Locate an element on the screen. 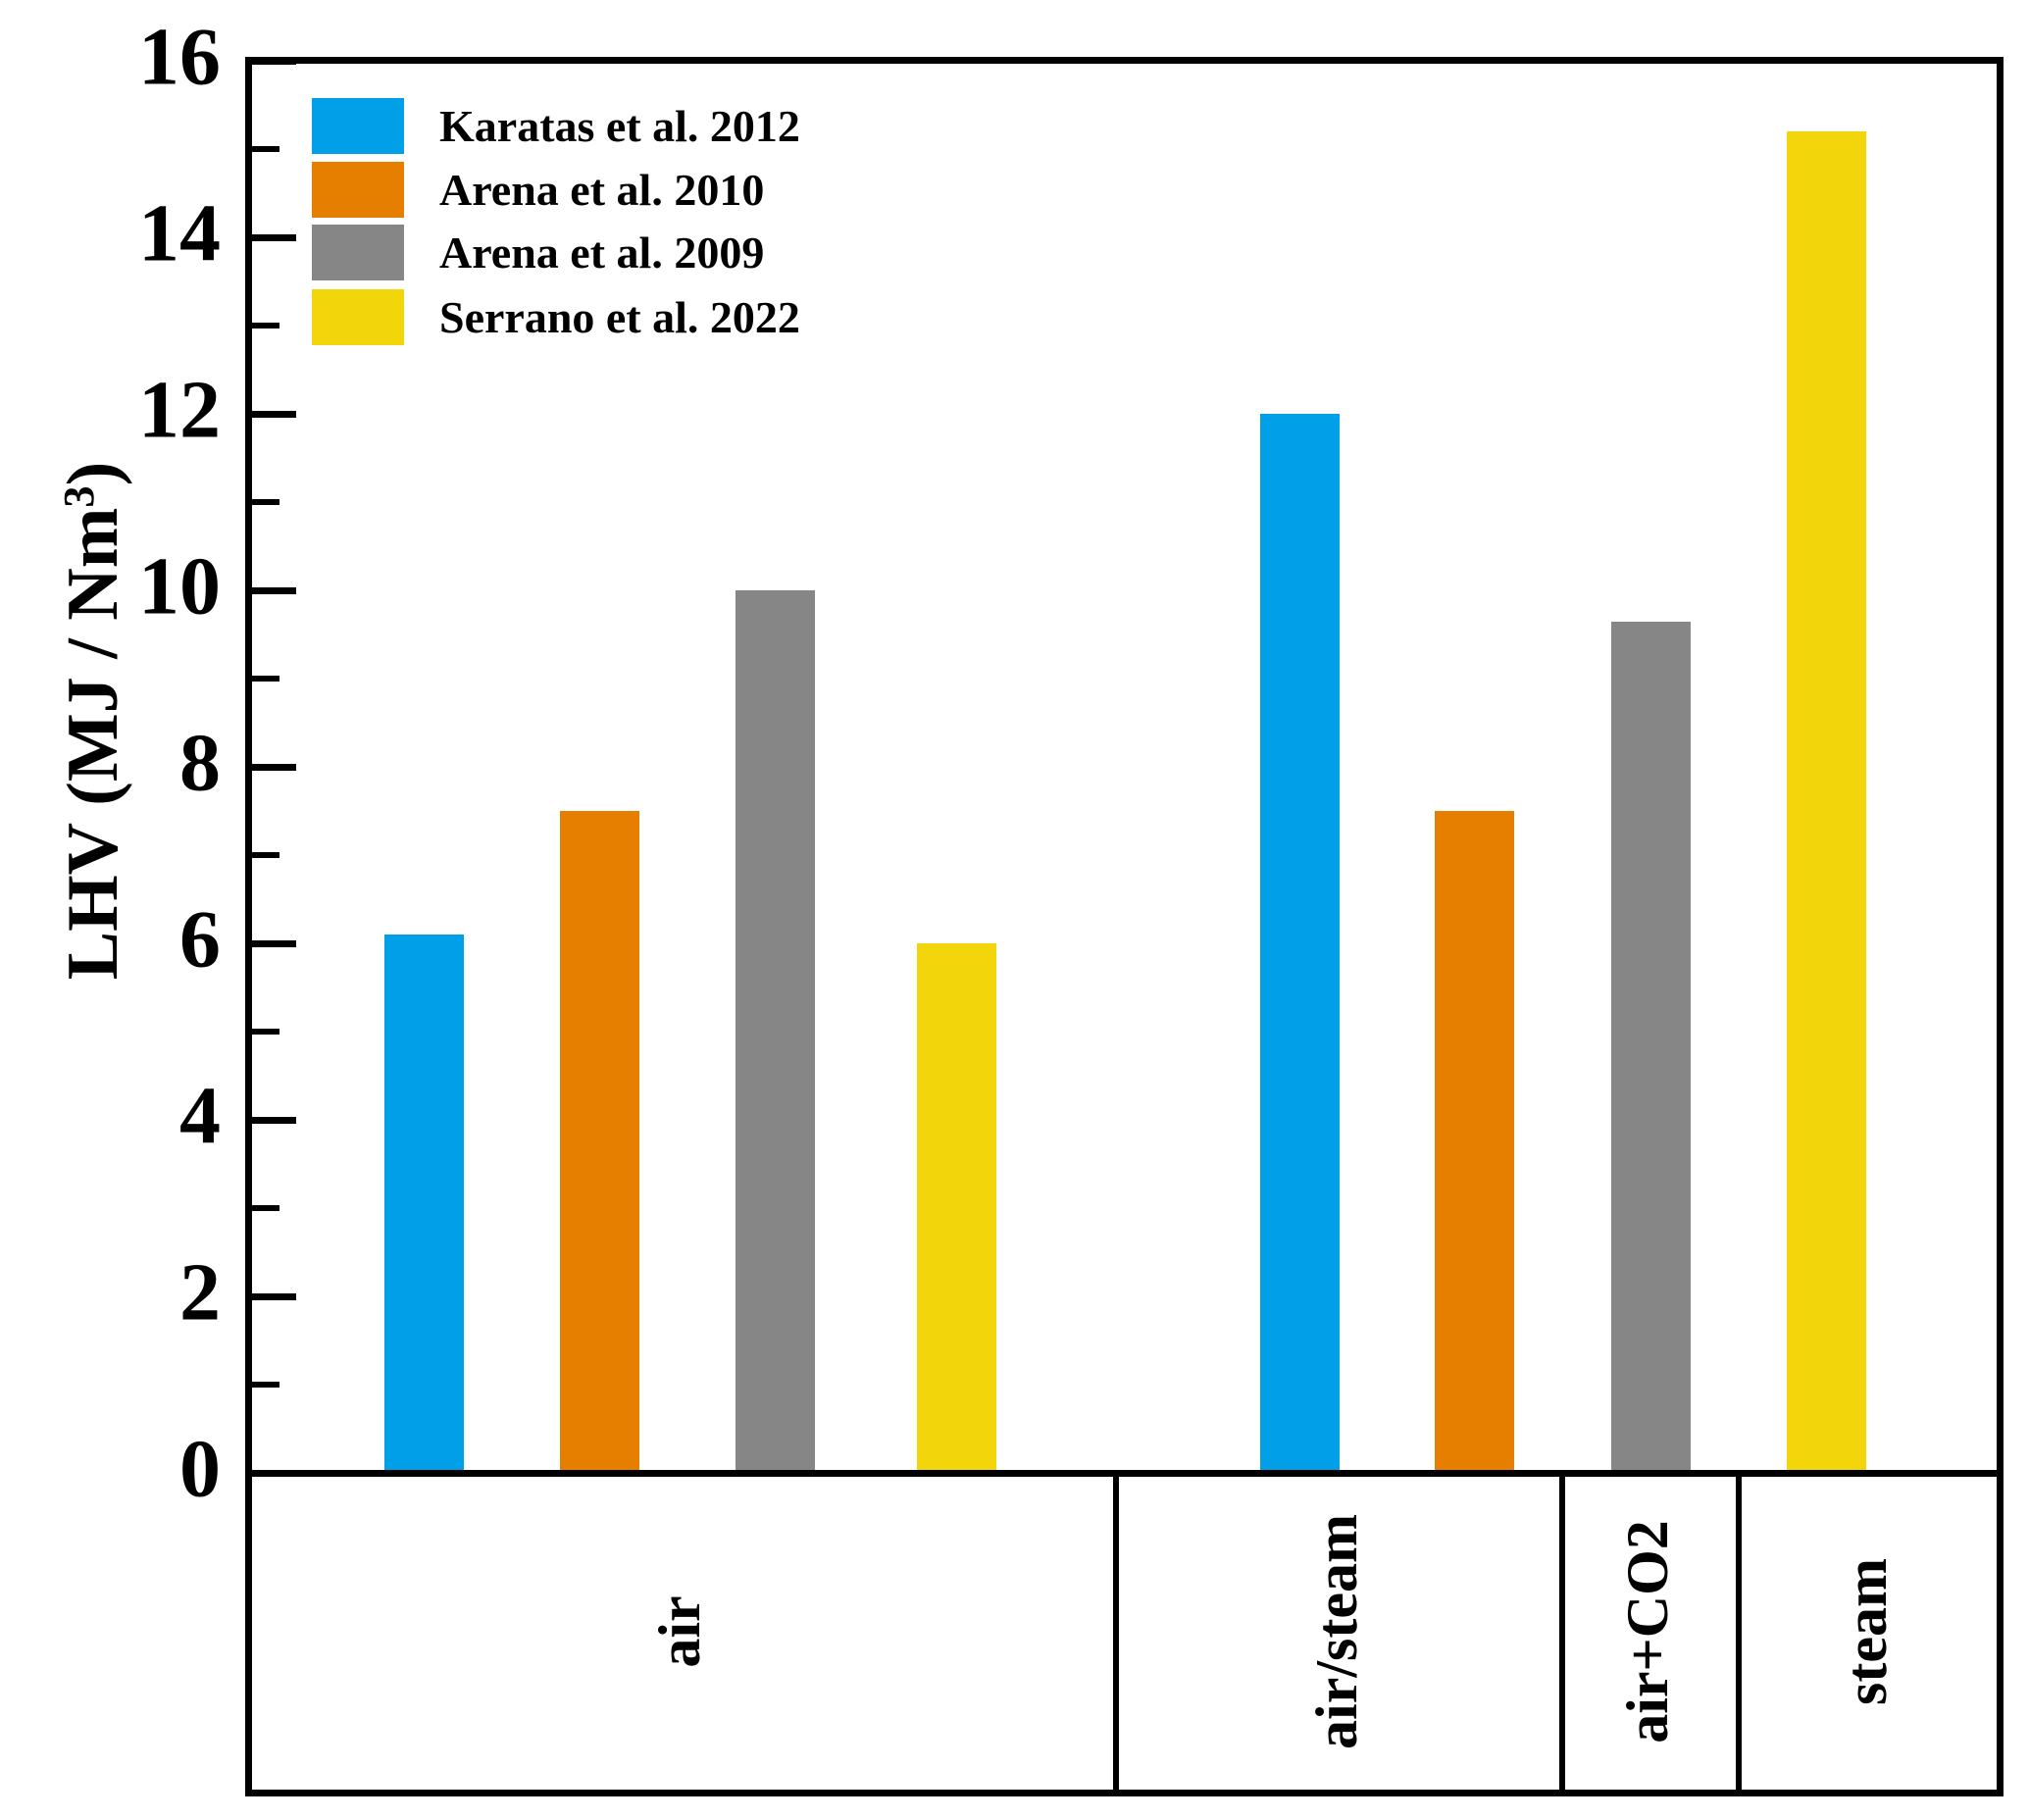 The width and height of the screenshot is (2029, 1820). right-frame-line is located at coordinates (2000, 926).